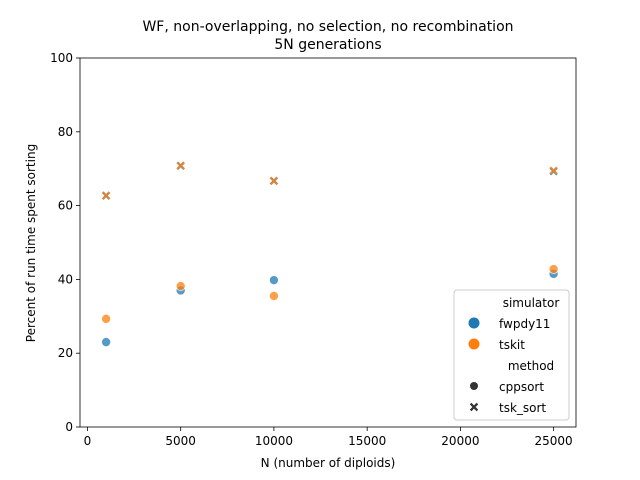 The width and height of the screenshot is (640, 480). Describe the element at coordinates (522, 408) in the screenshot. I see `legend-label-tsk_sort: tsk_sort` at that location.